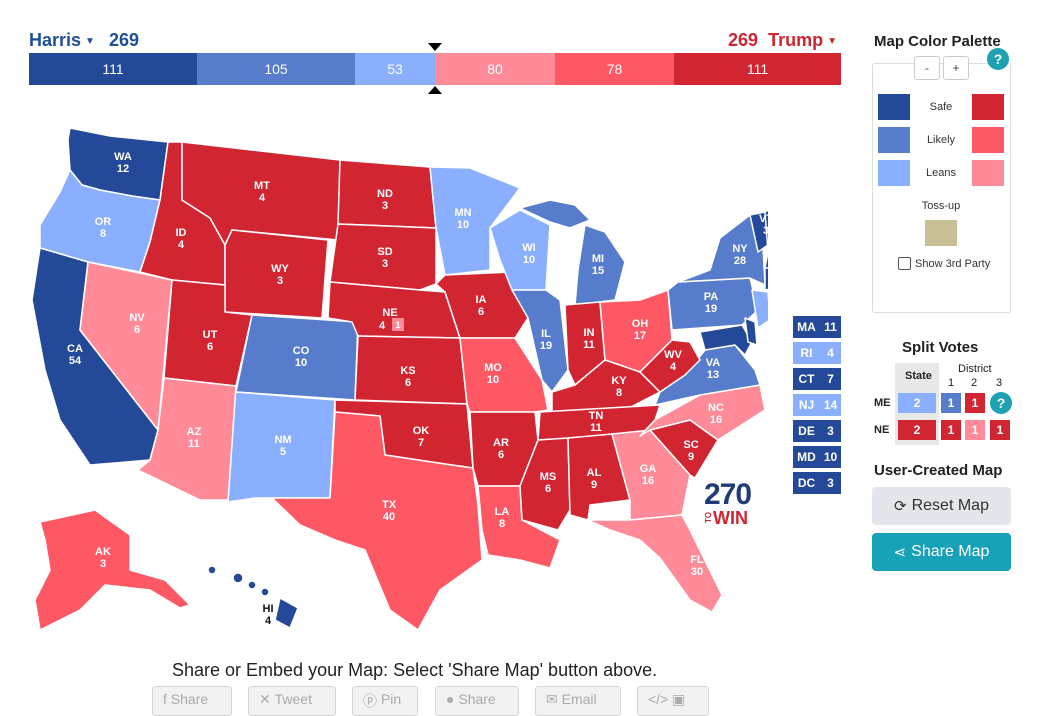  I want to click on tweet-label: Tweet, so click(293, 699).